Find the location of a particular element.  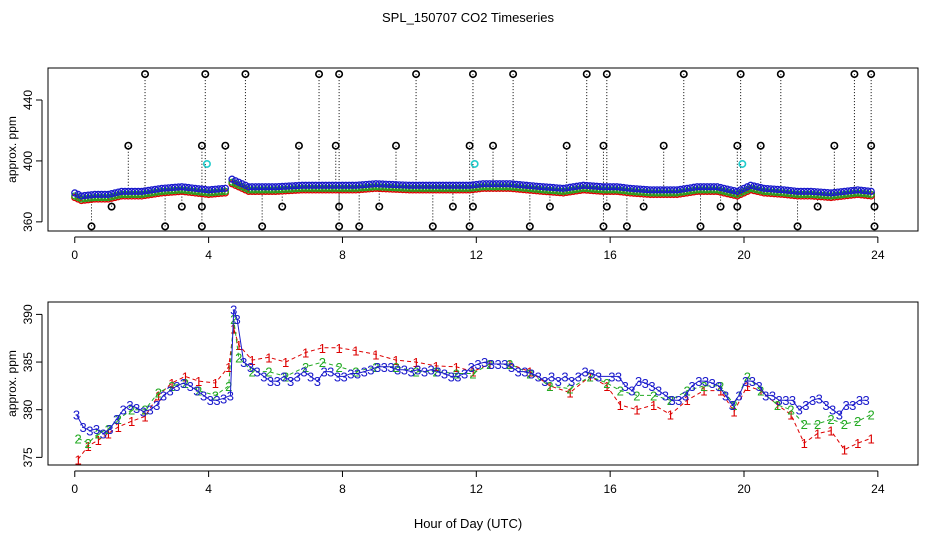

top-x-tick-label: 24 is located at coordinates (878, 255).